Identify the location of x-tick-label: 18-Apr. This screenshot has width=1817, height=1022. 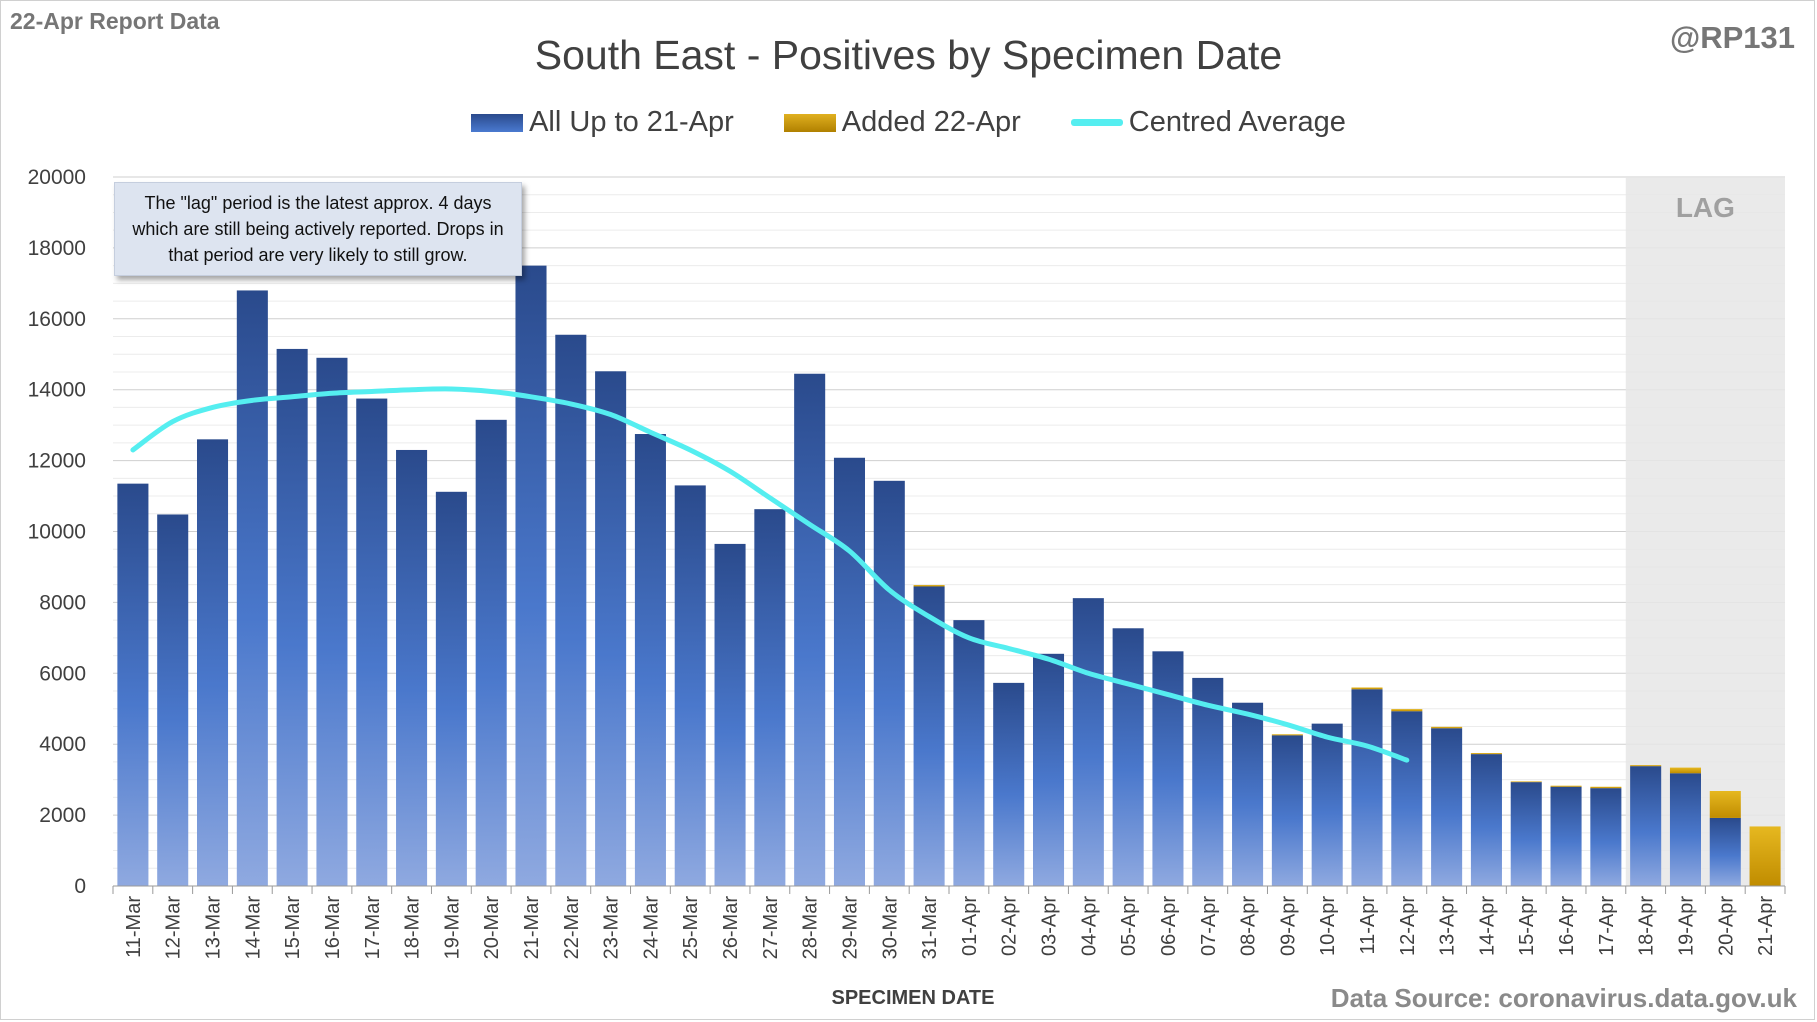
(1647, 926).